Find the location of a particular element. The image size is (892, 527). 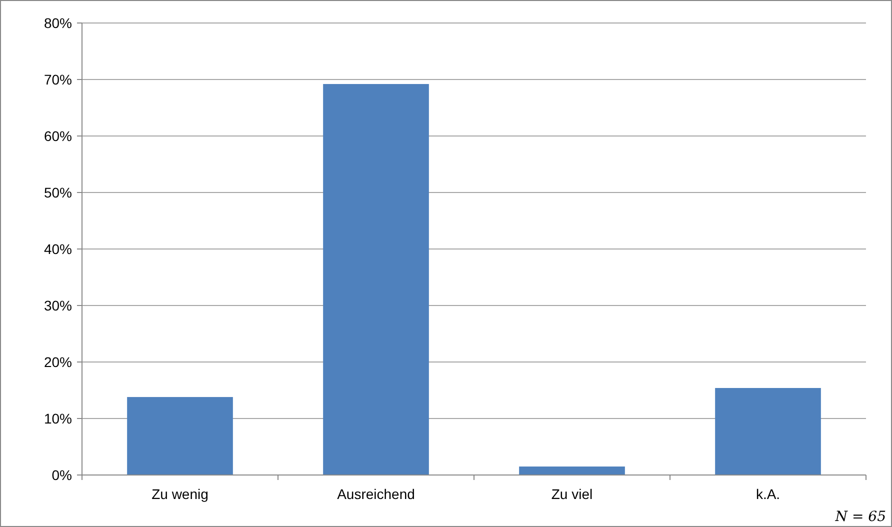

y-tick-label: 20% is located at coordinates (58, 362).